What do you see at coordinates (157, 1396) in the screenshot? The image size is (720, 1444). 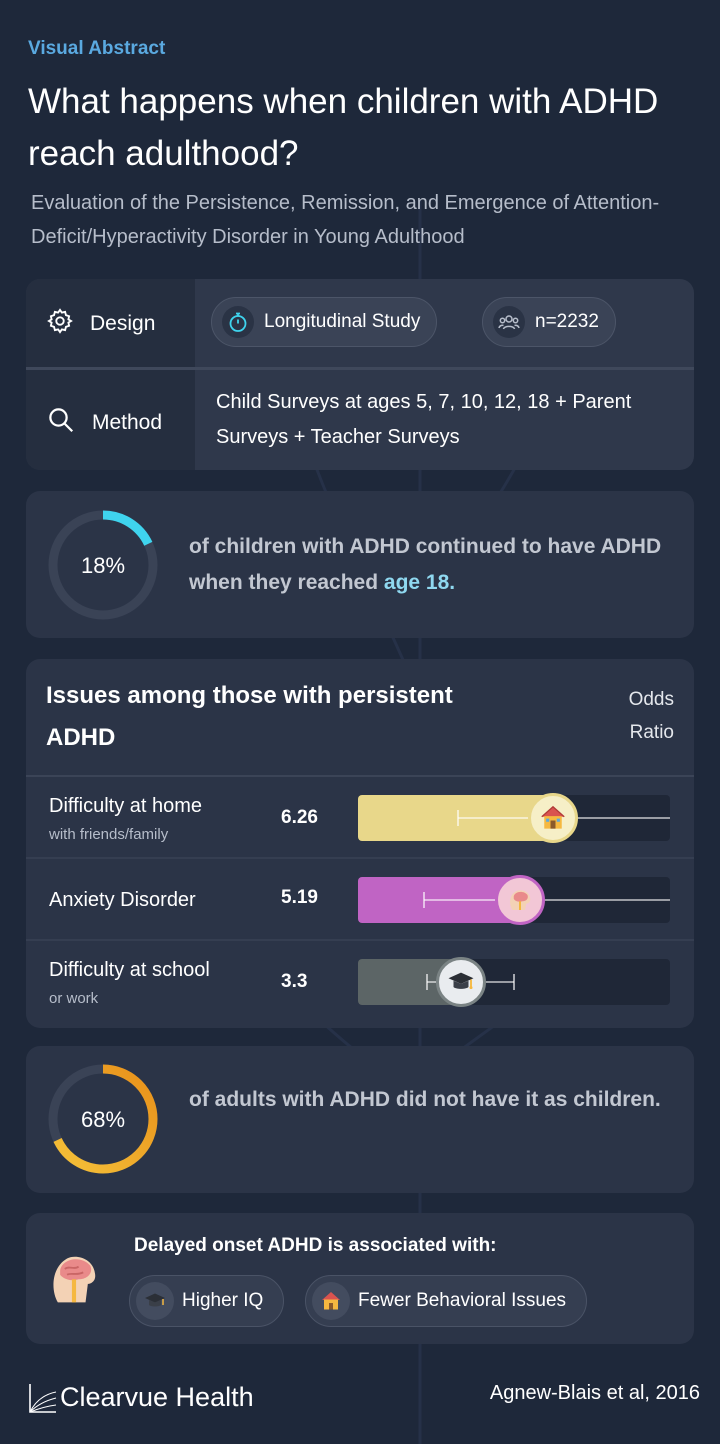 I see `brand-name: Clearvue Health` at bounding box center [157, 1396].